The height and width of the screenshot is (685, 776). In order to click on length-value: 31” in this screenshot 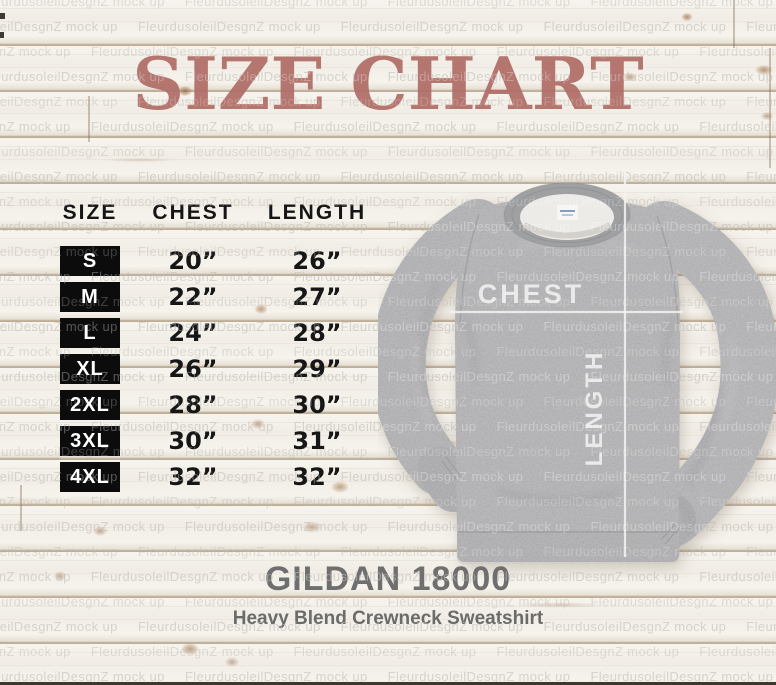, I will do `click(317, 441)`.